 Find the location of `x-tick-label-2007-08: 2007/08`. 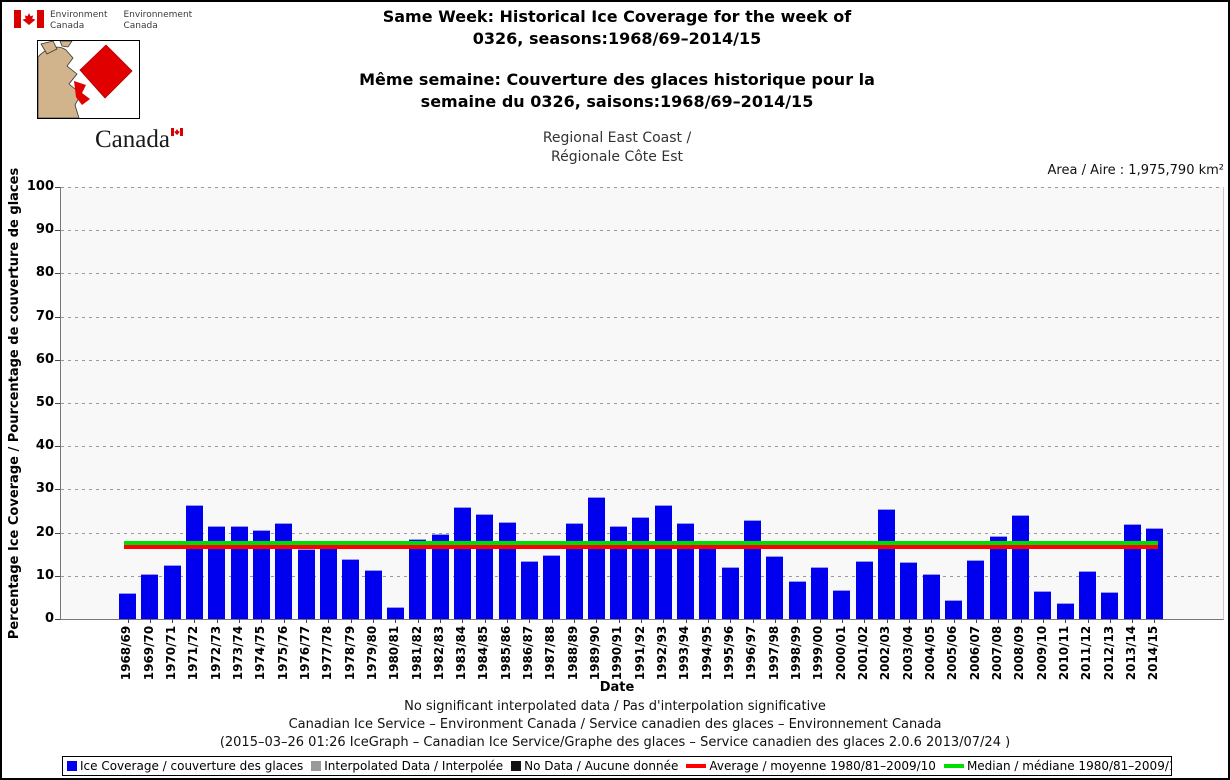

x-tick-label-2007-08: 2007/08 is located at coordinates (997, 653).